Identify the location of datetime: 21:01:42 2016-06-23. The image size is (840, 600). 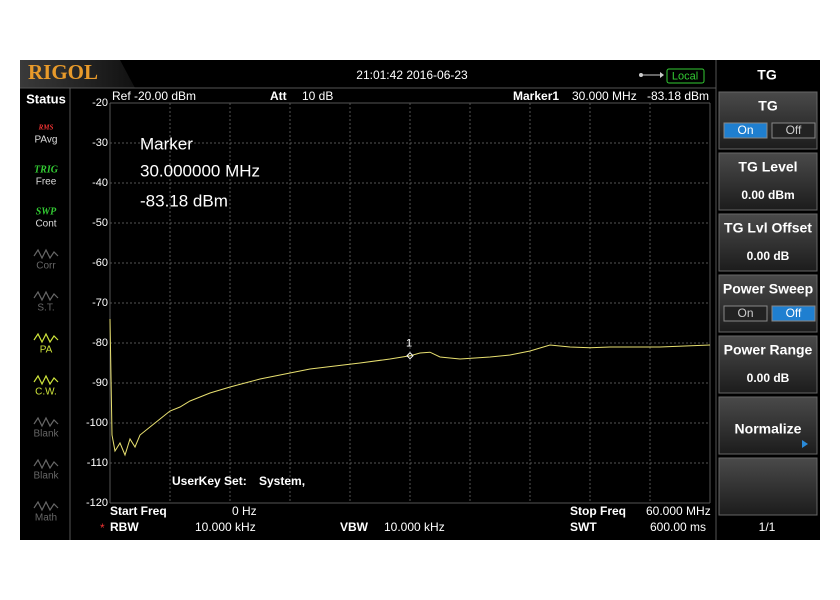
(412, 75).